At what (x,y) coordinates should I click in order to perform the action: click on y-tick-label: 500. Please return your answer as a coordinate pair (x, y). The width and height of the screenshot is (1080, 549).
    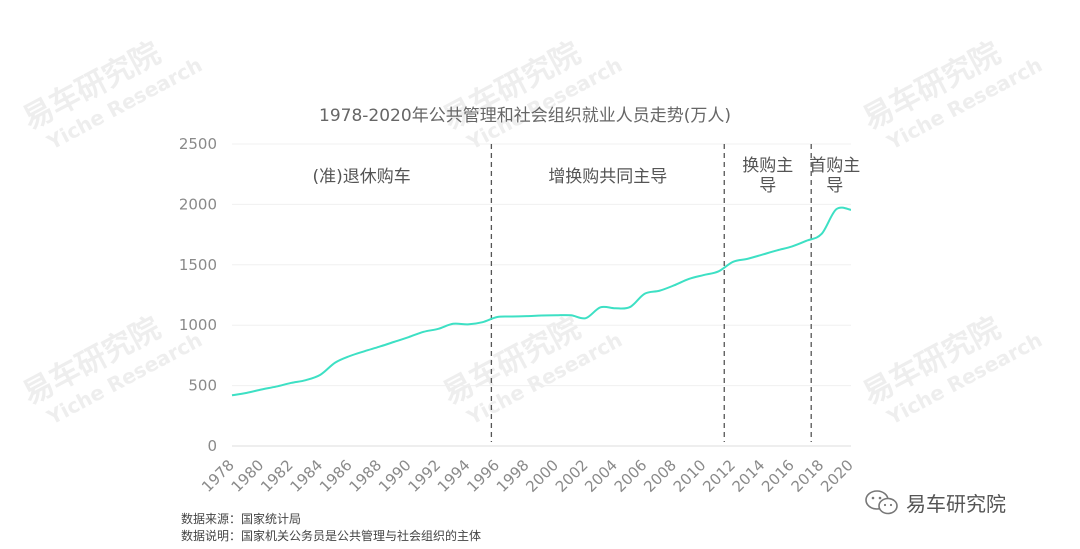
    Looking at the image, I should click on (202, 386).